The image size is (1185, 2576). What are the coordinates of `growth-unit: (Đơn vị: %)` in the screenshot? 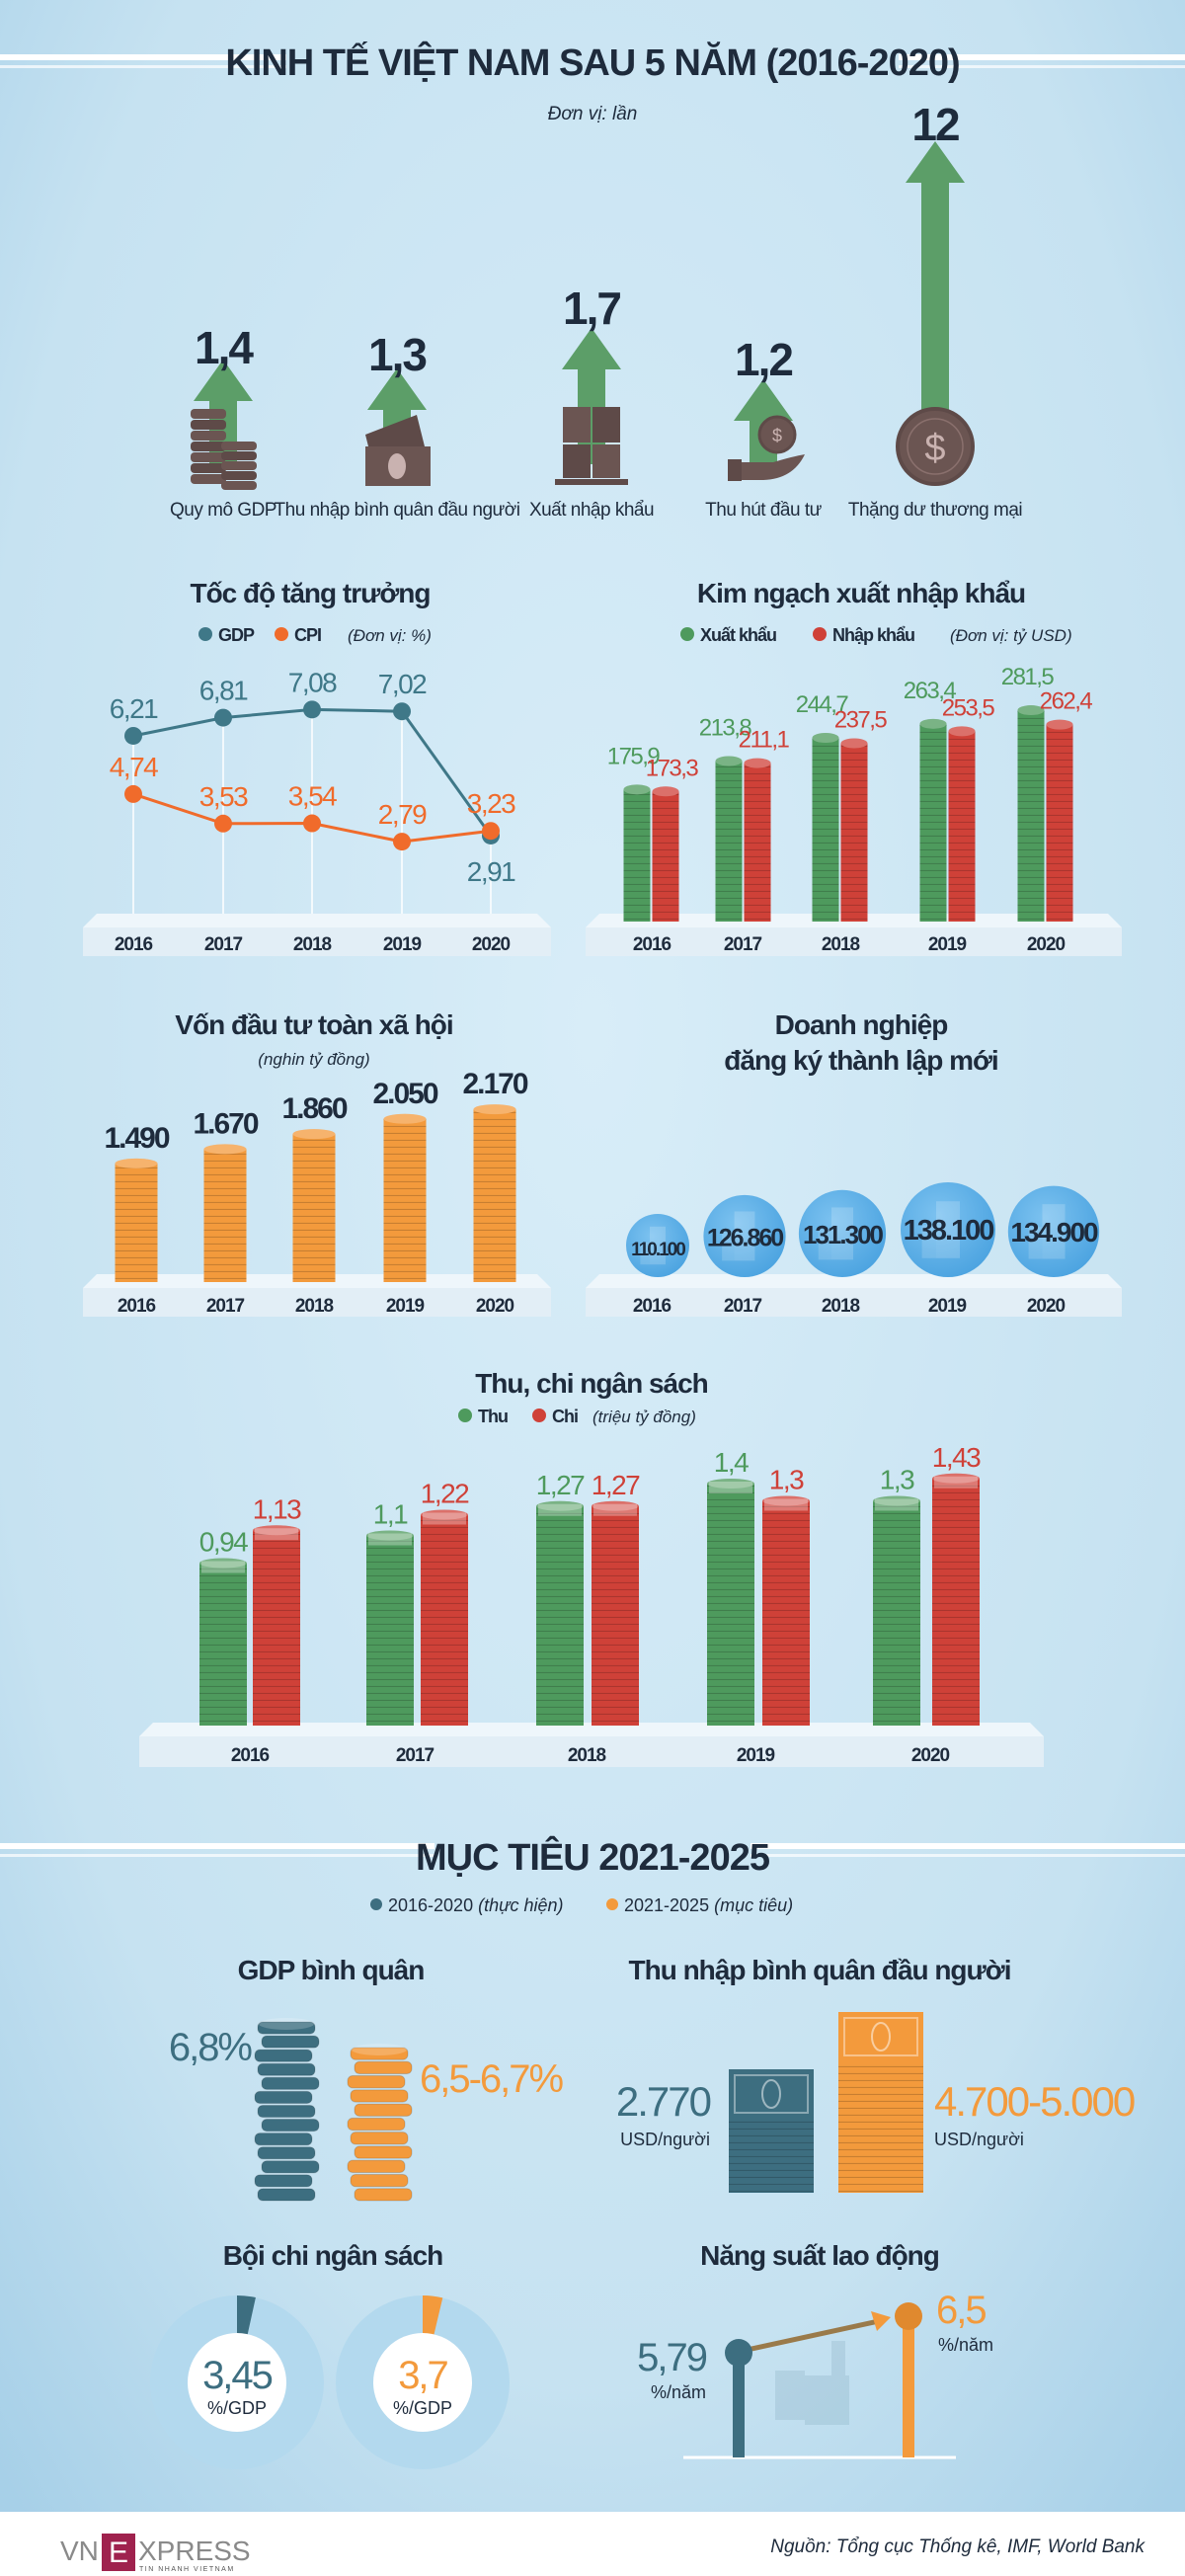 It's located at (390, 635).